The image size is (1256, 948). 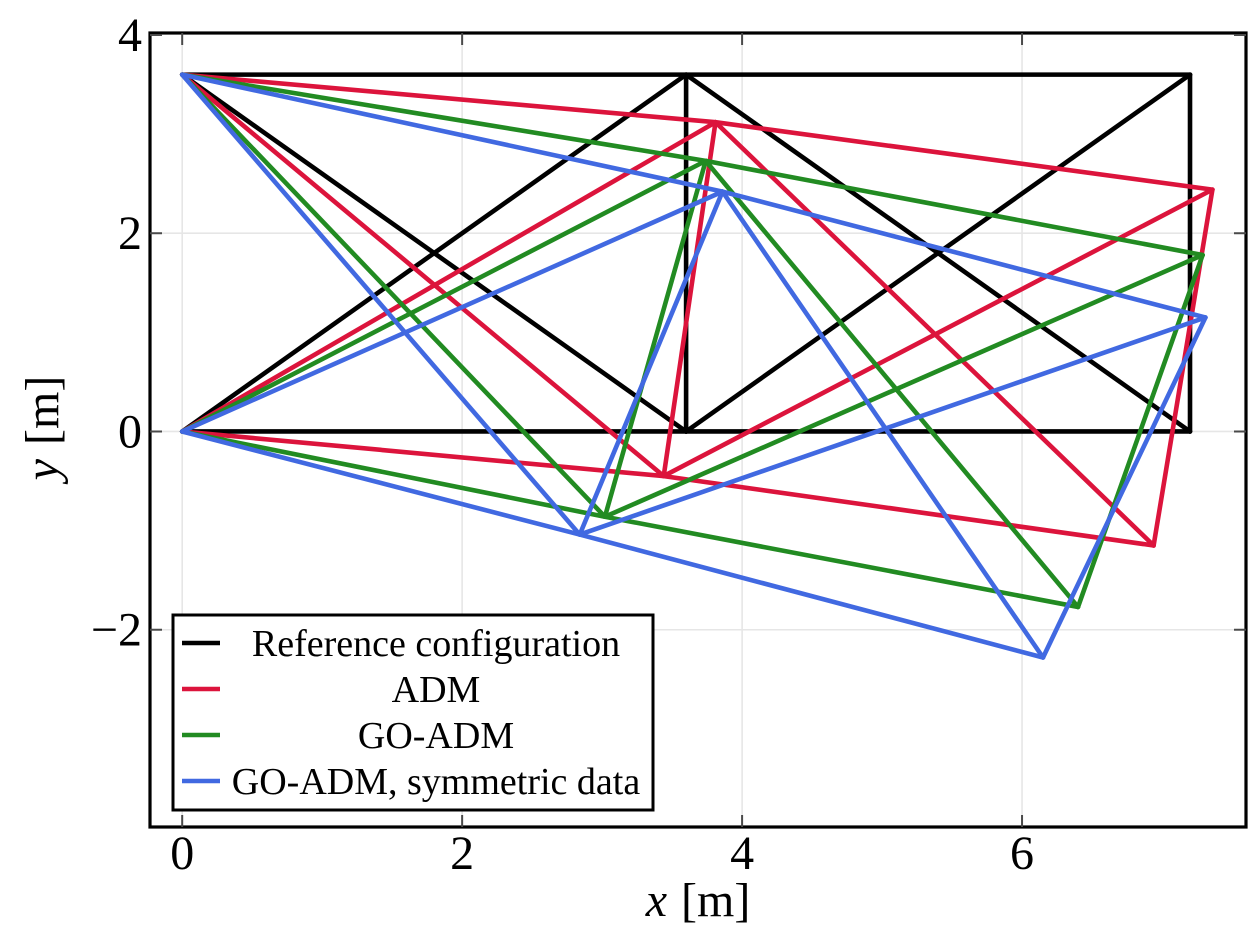 What do you see at coordinates (811, 596) in the screenshot?
I see `member-go-adm-symmetric-data-CE` at bounding box center [811, 596].